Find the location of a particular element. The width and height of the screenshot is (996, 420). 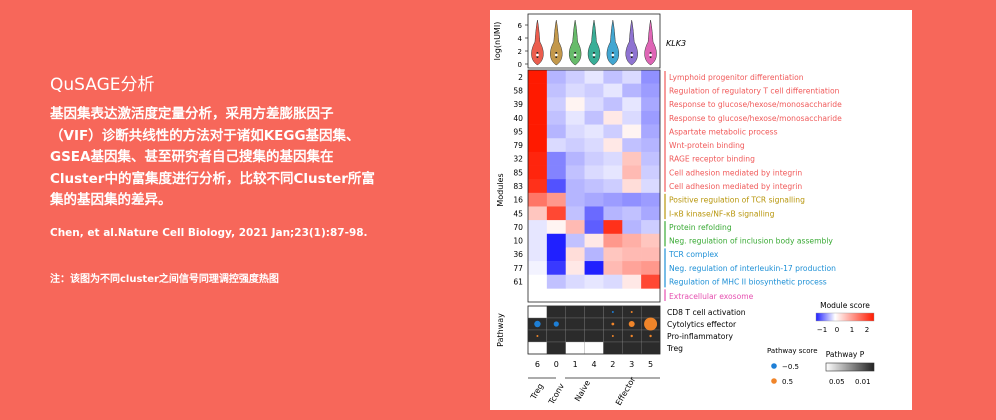

heatmap-row-id: 2 is located at coordinates (520, 77).